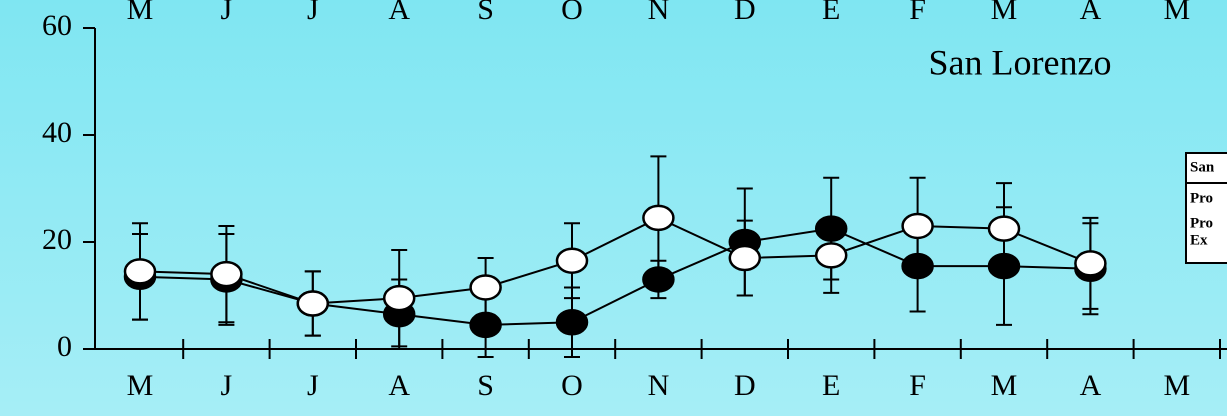 Image resolution: width=1227 pixels, height=416 pixels. What do you see at coordinates (659, 385) in the screenshot?
I see `x-tick-label: N` at bounding box center [659, 385].